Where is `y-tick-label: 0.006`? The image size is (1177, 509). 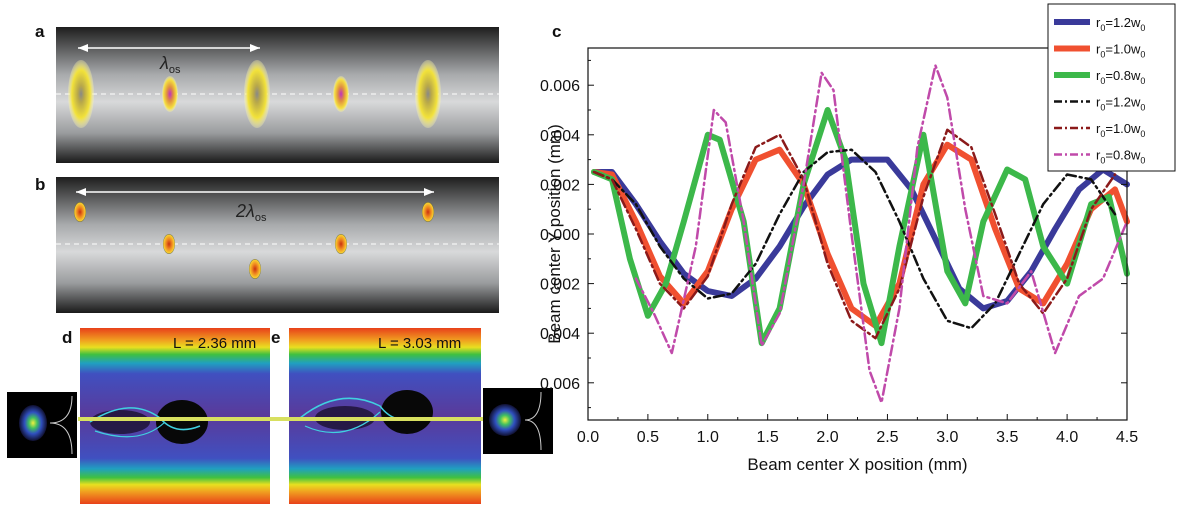 y-tick-label: 0.006 is located at coordinates (560, 86).